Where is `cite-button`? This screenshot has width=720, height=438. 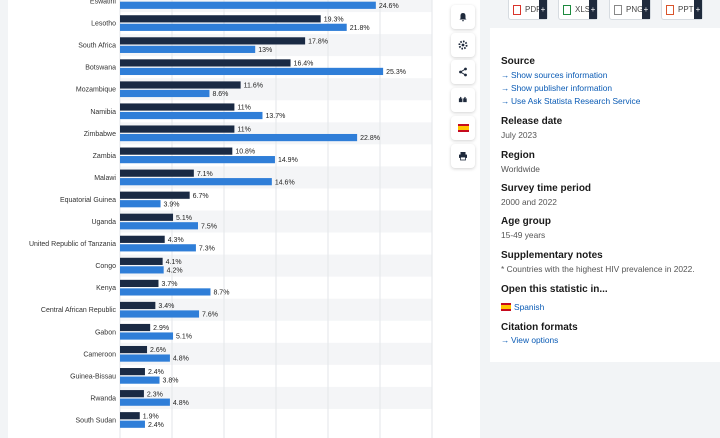
cite-button is located at coordinates (463, 100).